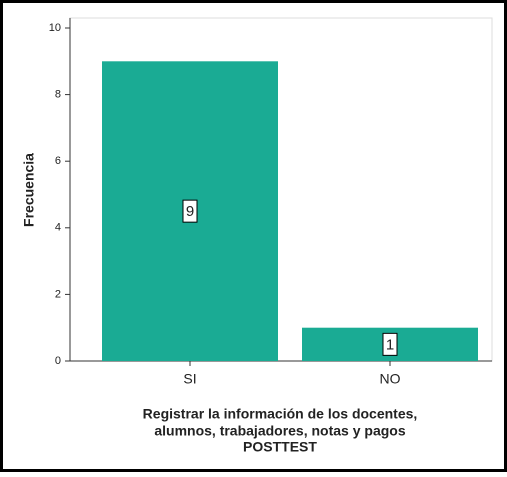 The height and width of the screenshot is (477, 507). Describe the element at coordinates (29, 190) in the screenshot. I see `y-axis-title: Frecuencia` at that location.